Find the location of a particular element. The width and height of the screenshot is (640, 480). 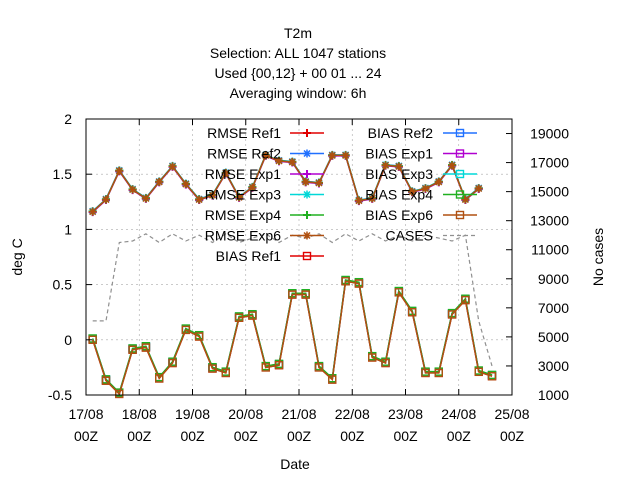

y2-tick-label: 13000 is located at coordinates (549, 221).